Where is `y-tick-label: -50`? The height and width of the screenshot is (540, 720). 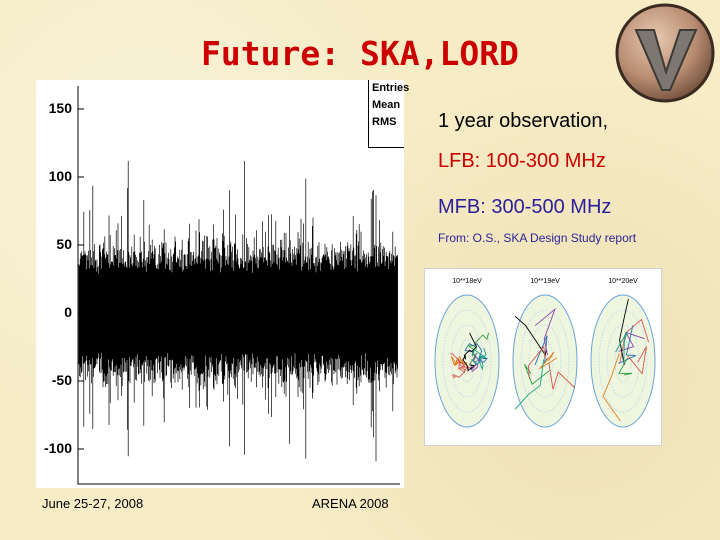
y-tick-label: -50 is located at coordinates (61, 380).